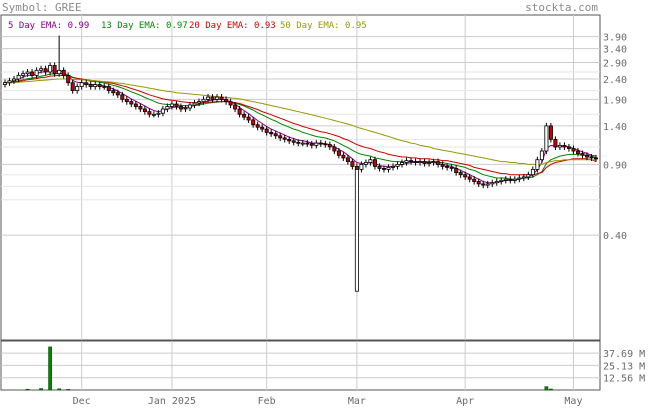 This screenshot has height=411, width=655. I want to click on volume-layer, so click(289, 368).